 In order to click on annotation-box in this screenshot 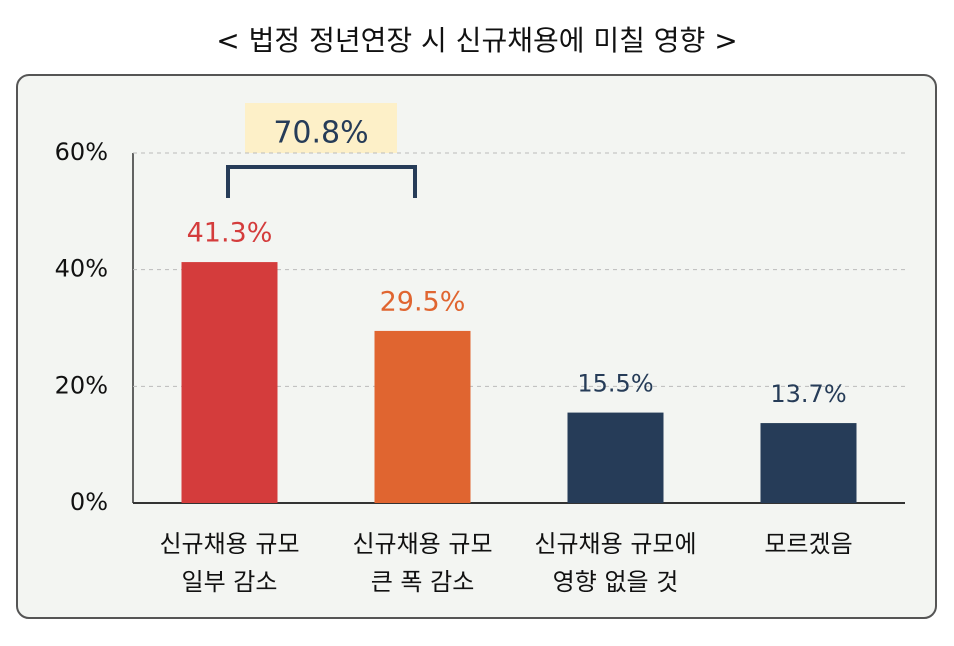, I will do `click(321, 128)`.